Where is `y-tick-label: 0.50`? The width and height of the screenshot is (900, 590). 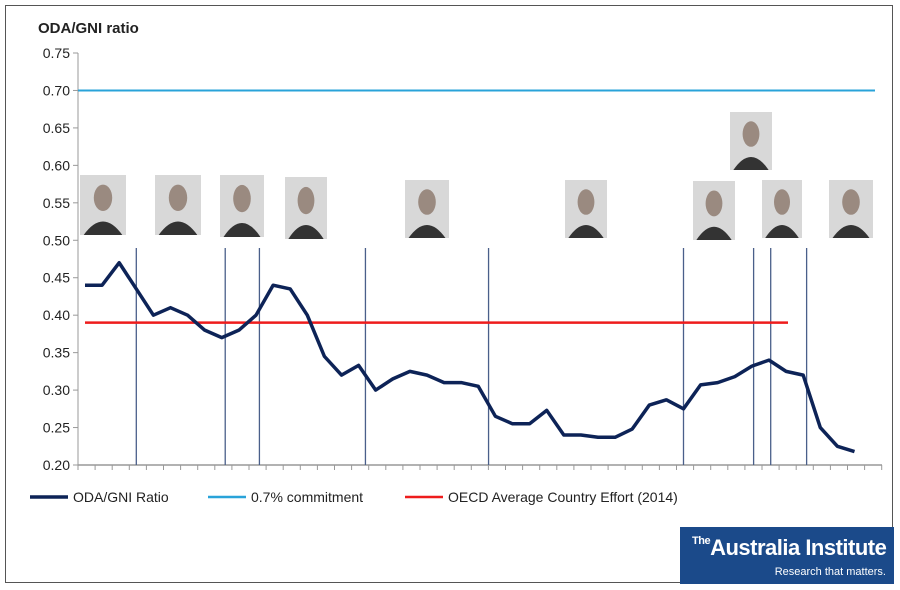
y-tick-label: 0.50 is located at coordinates (56, 240).